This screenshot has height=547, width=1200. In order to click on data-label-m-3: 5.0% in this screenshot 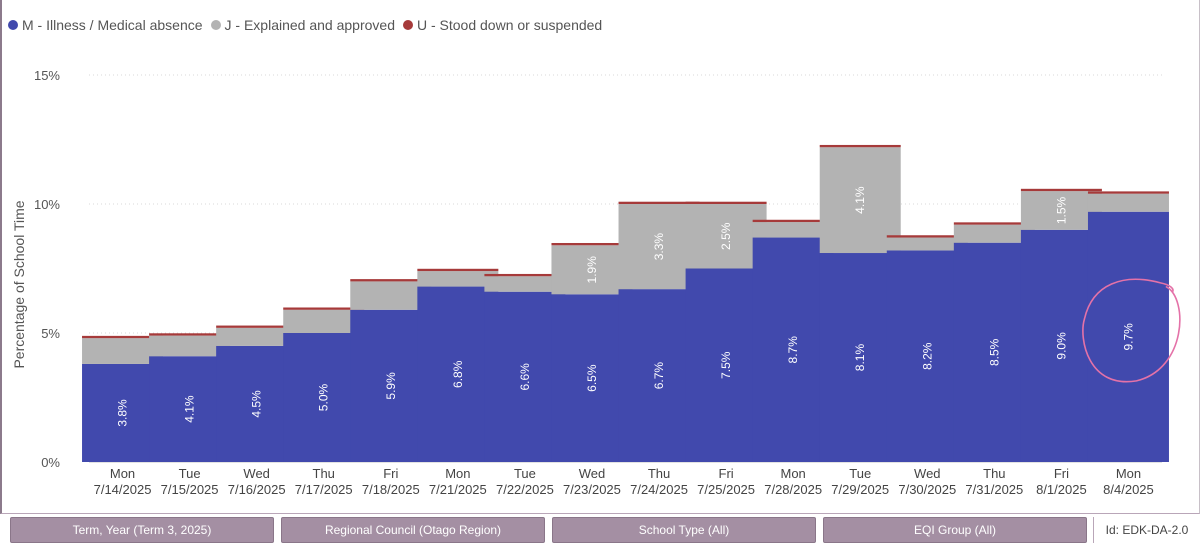, I will do `click(324, 397)`.